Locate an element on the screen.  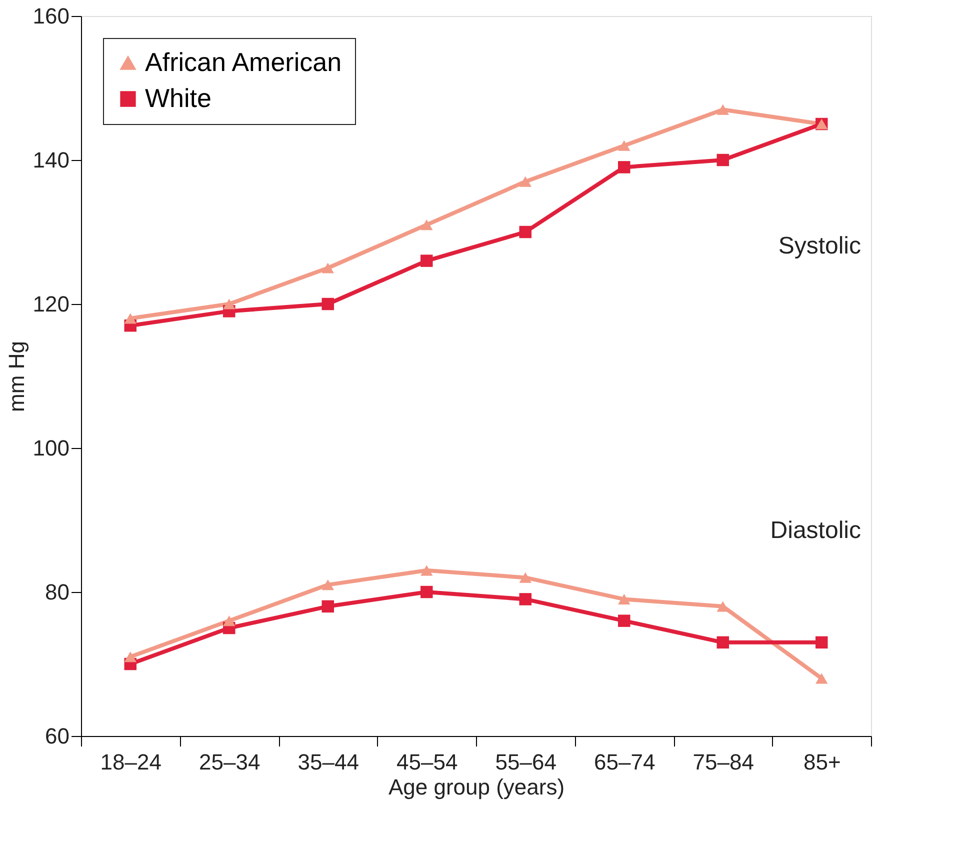
x-tick-label: 75–84 is located at coordinates (723, 762).